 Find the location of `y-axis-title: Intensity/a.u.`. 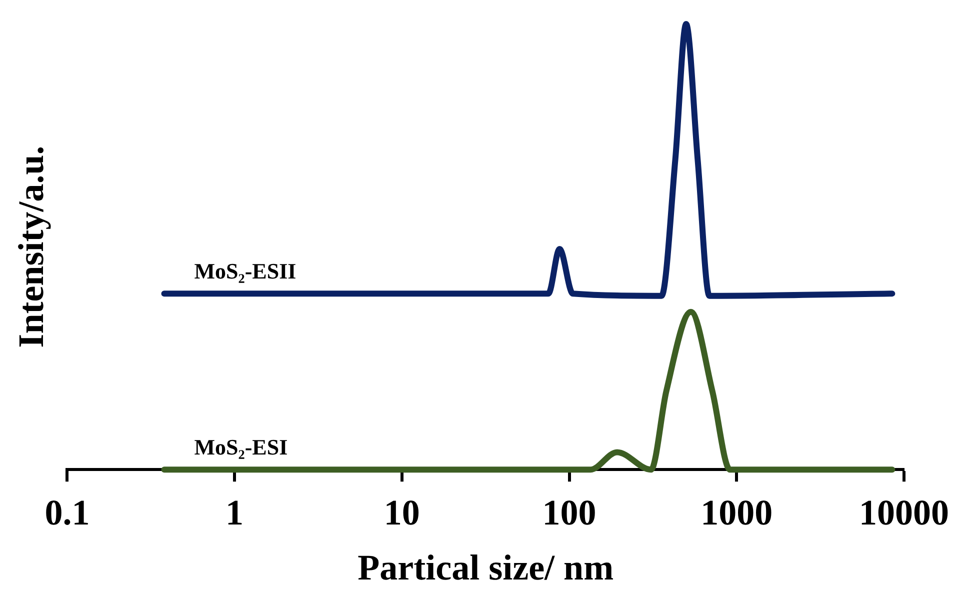

y-axis-title: Intensity/a.u. is located at coordinates (30, 247).